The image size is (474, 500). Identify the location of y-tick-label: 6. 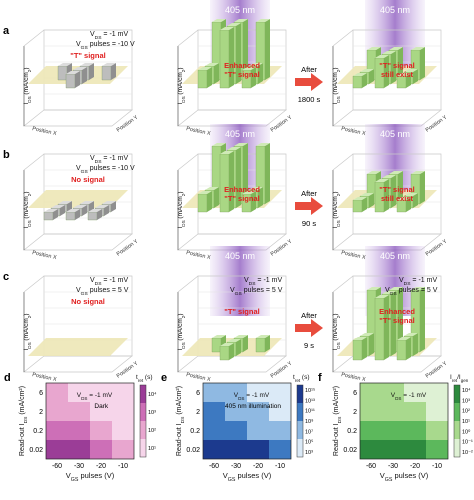
(355, 393).